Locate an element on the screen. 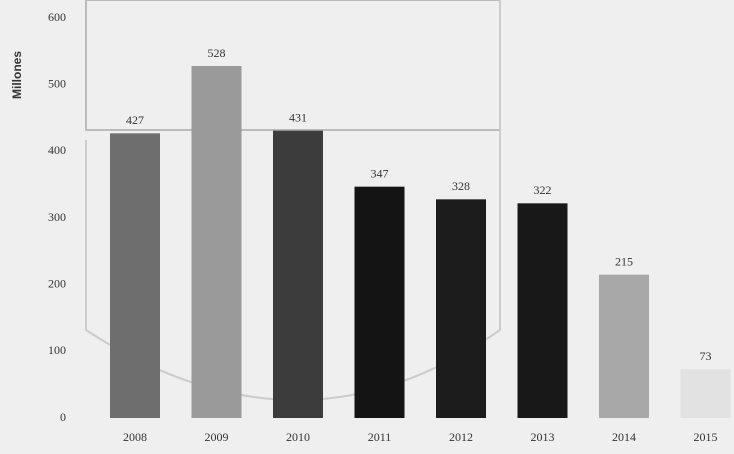 This screenshot has width=734, height=454. value-label: 328 is located at coordinates (461, 186).